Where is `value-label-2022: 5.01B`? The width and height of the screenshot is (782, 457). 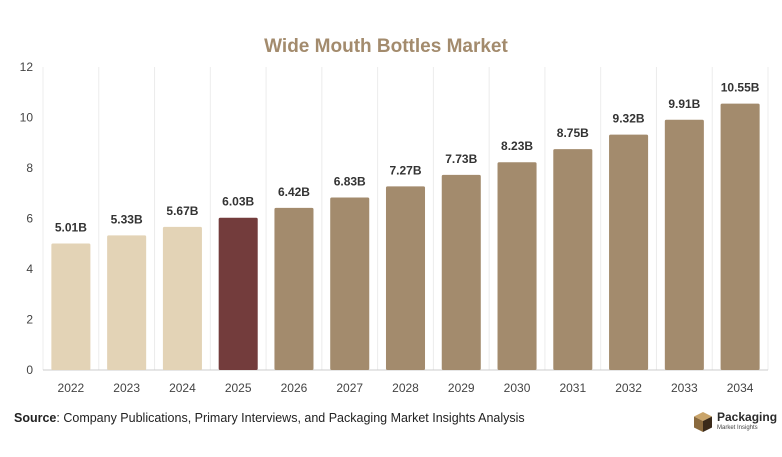
value-label-2022: 5.01B is located at coordinates (71, 227).